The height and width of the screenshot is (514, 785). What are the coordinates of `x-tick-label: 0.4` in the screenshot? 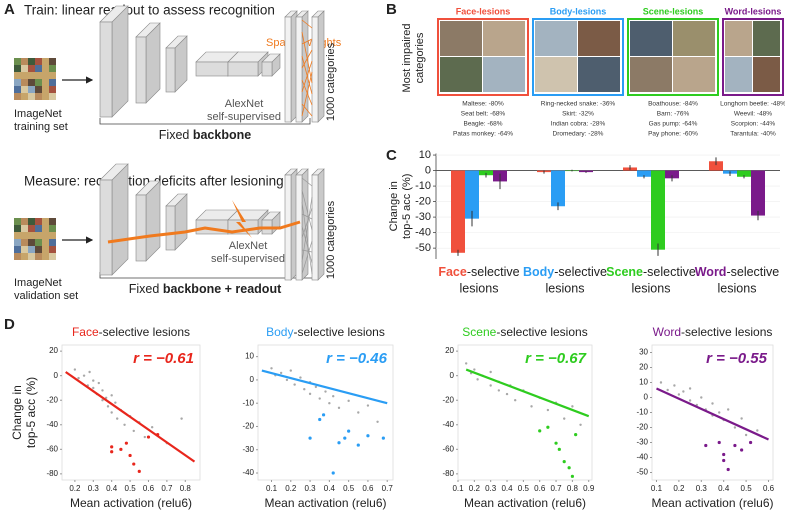 It's located at (330, 488).